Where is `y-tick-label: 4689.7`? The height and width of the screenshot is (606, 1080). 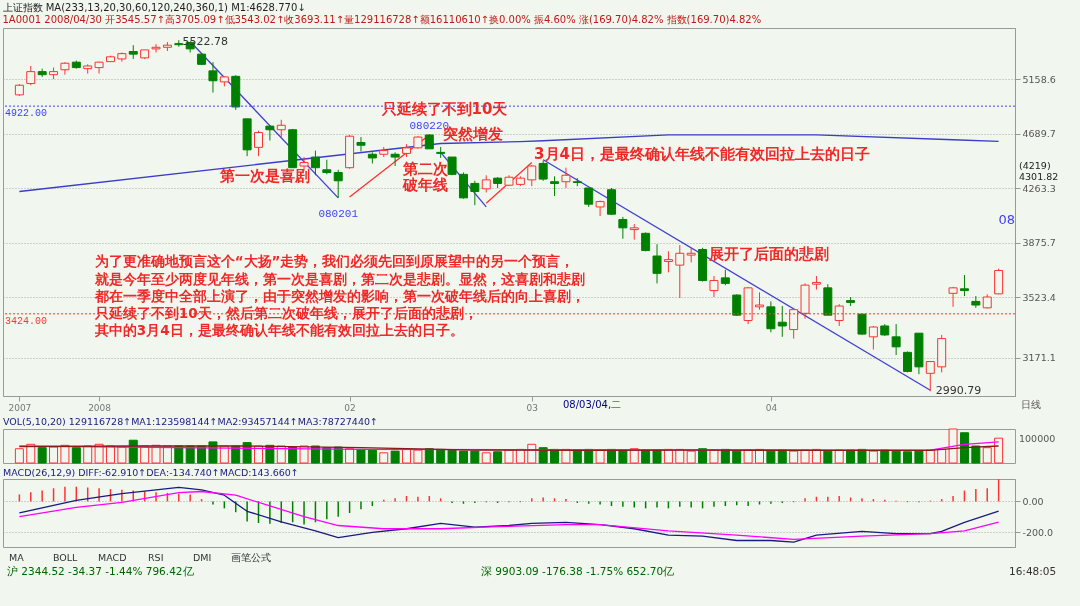
y-tick-label: 4689.7 is located at coordinates (1039, 134).